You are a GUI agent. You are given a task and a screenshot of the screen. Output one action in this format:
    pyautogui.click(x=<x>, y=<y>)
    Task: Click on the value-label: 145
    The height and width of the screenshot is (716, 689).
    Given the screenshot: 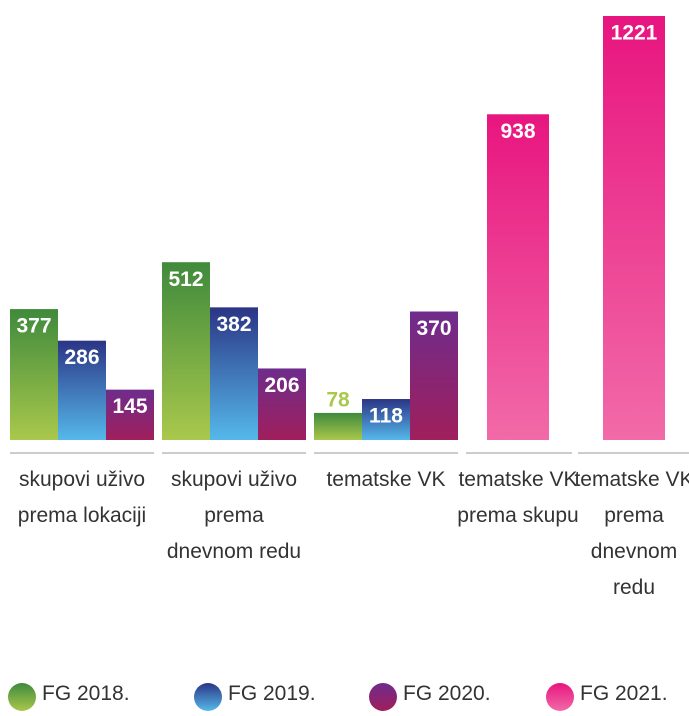 What is the action you would take?
    pyautogui.click(x=129, y=406)
    